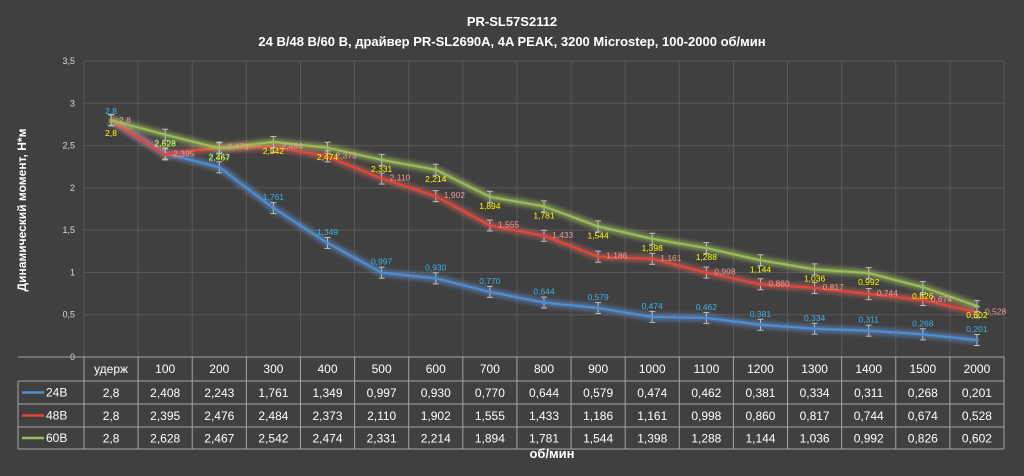 The height and width of the screenshot is (476, 1024). What do you see at coordinates (328, 416) in the screenshot?
I see `table-cell: 2,373` at bounding box center [328, 416].